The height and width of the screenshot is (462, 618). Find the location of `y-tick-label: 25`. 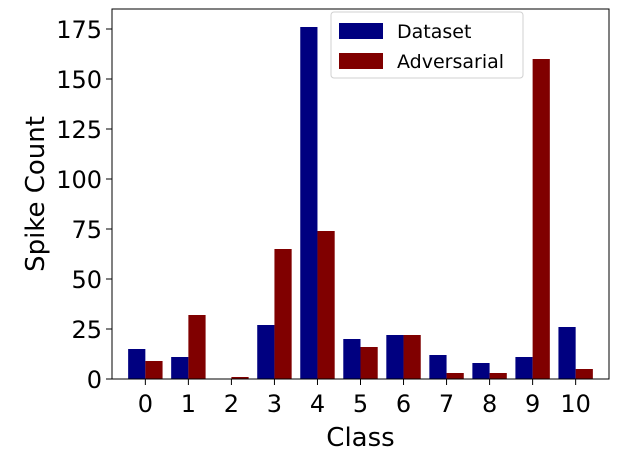

y-tick-label: 25 is located at coordinates (86, 330).